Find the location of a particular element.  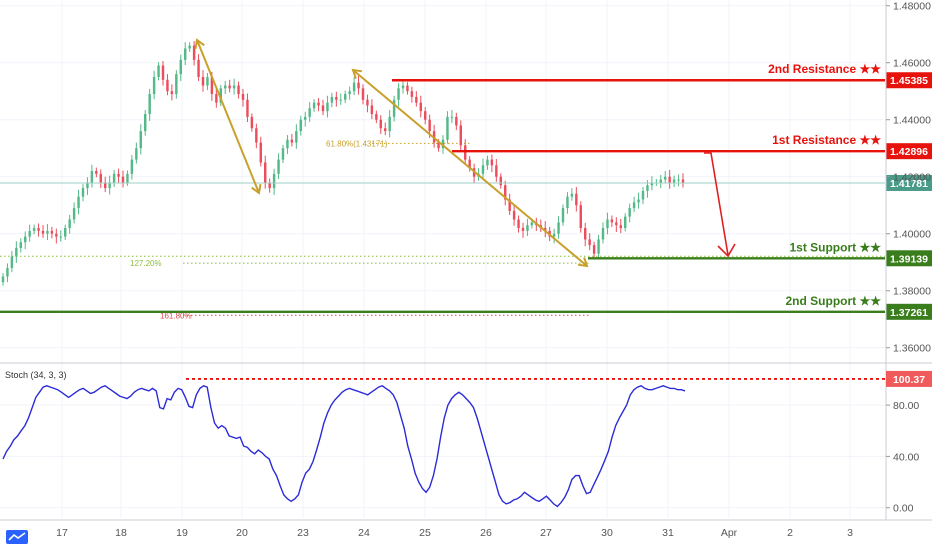

time-tick-label: 26 is located at coordinates (486, 533).